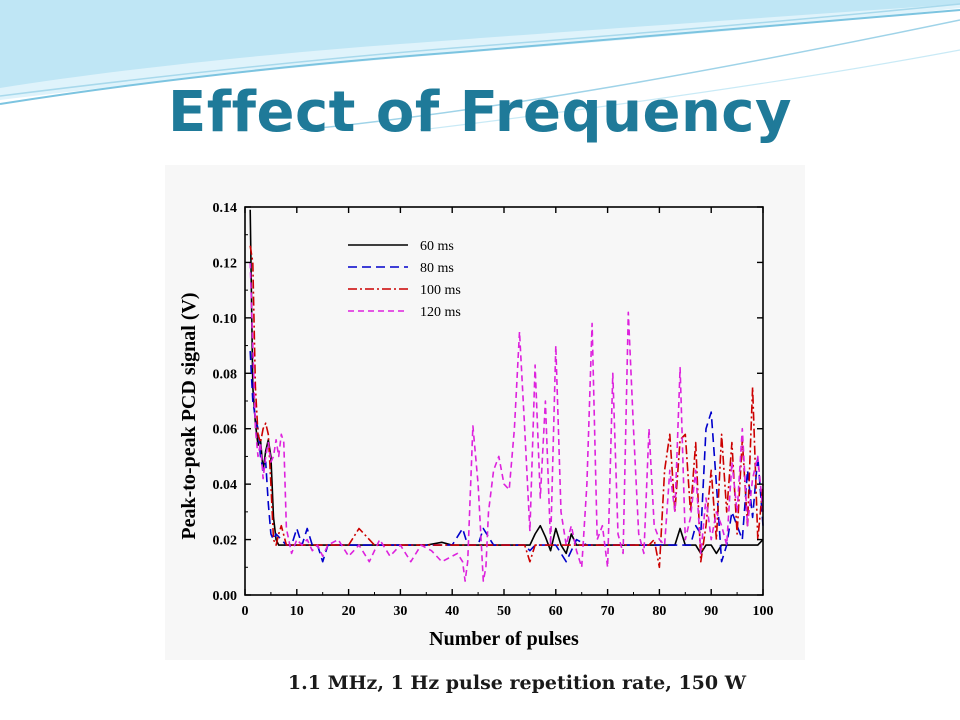 The image size is (960, 720). I want to click on legend-label-4: 120 ms, so click(440, 312).